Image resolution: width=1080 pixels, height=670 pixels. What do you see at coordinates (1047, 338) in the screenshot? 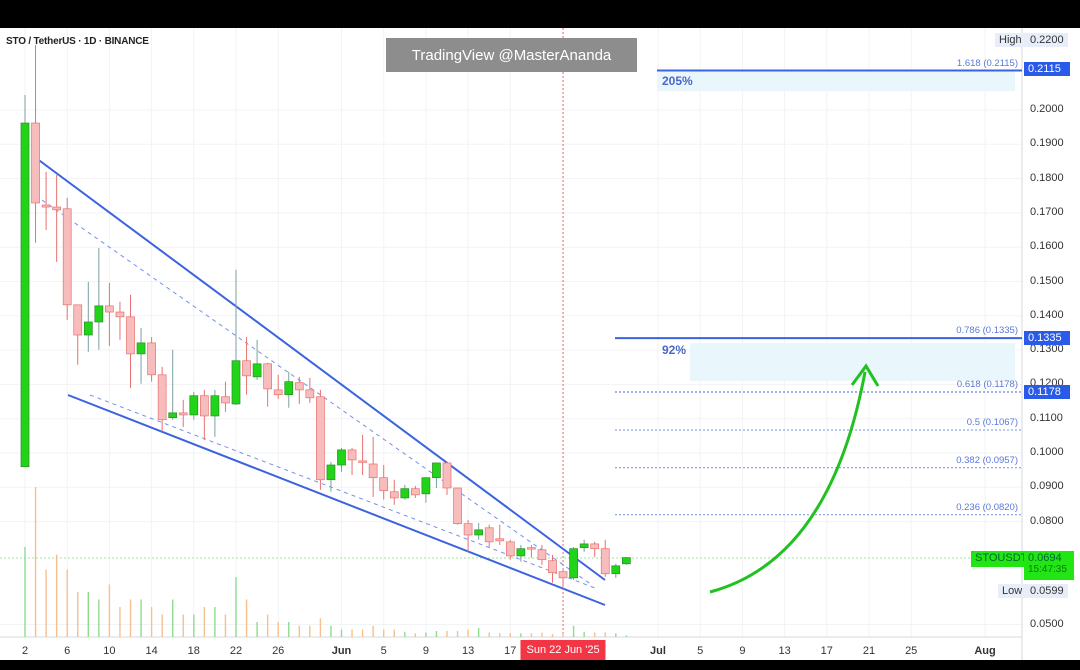
I see `fib-0786-price-tag: 0.1335` at bounding box center [1047, 338].